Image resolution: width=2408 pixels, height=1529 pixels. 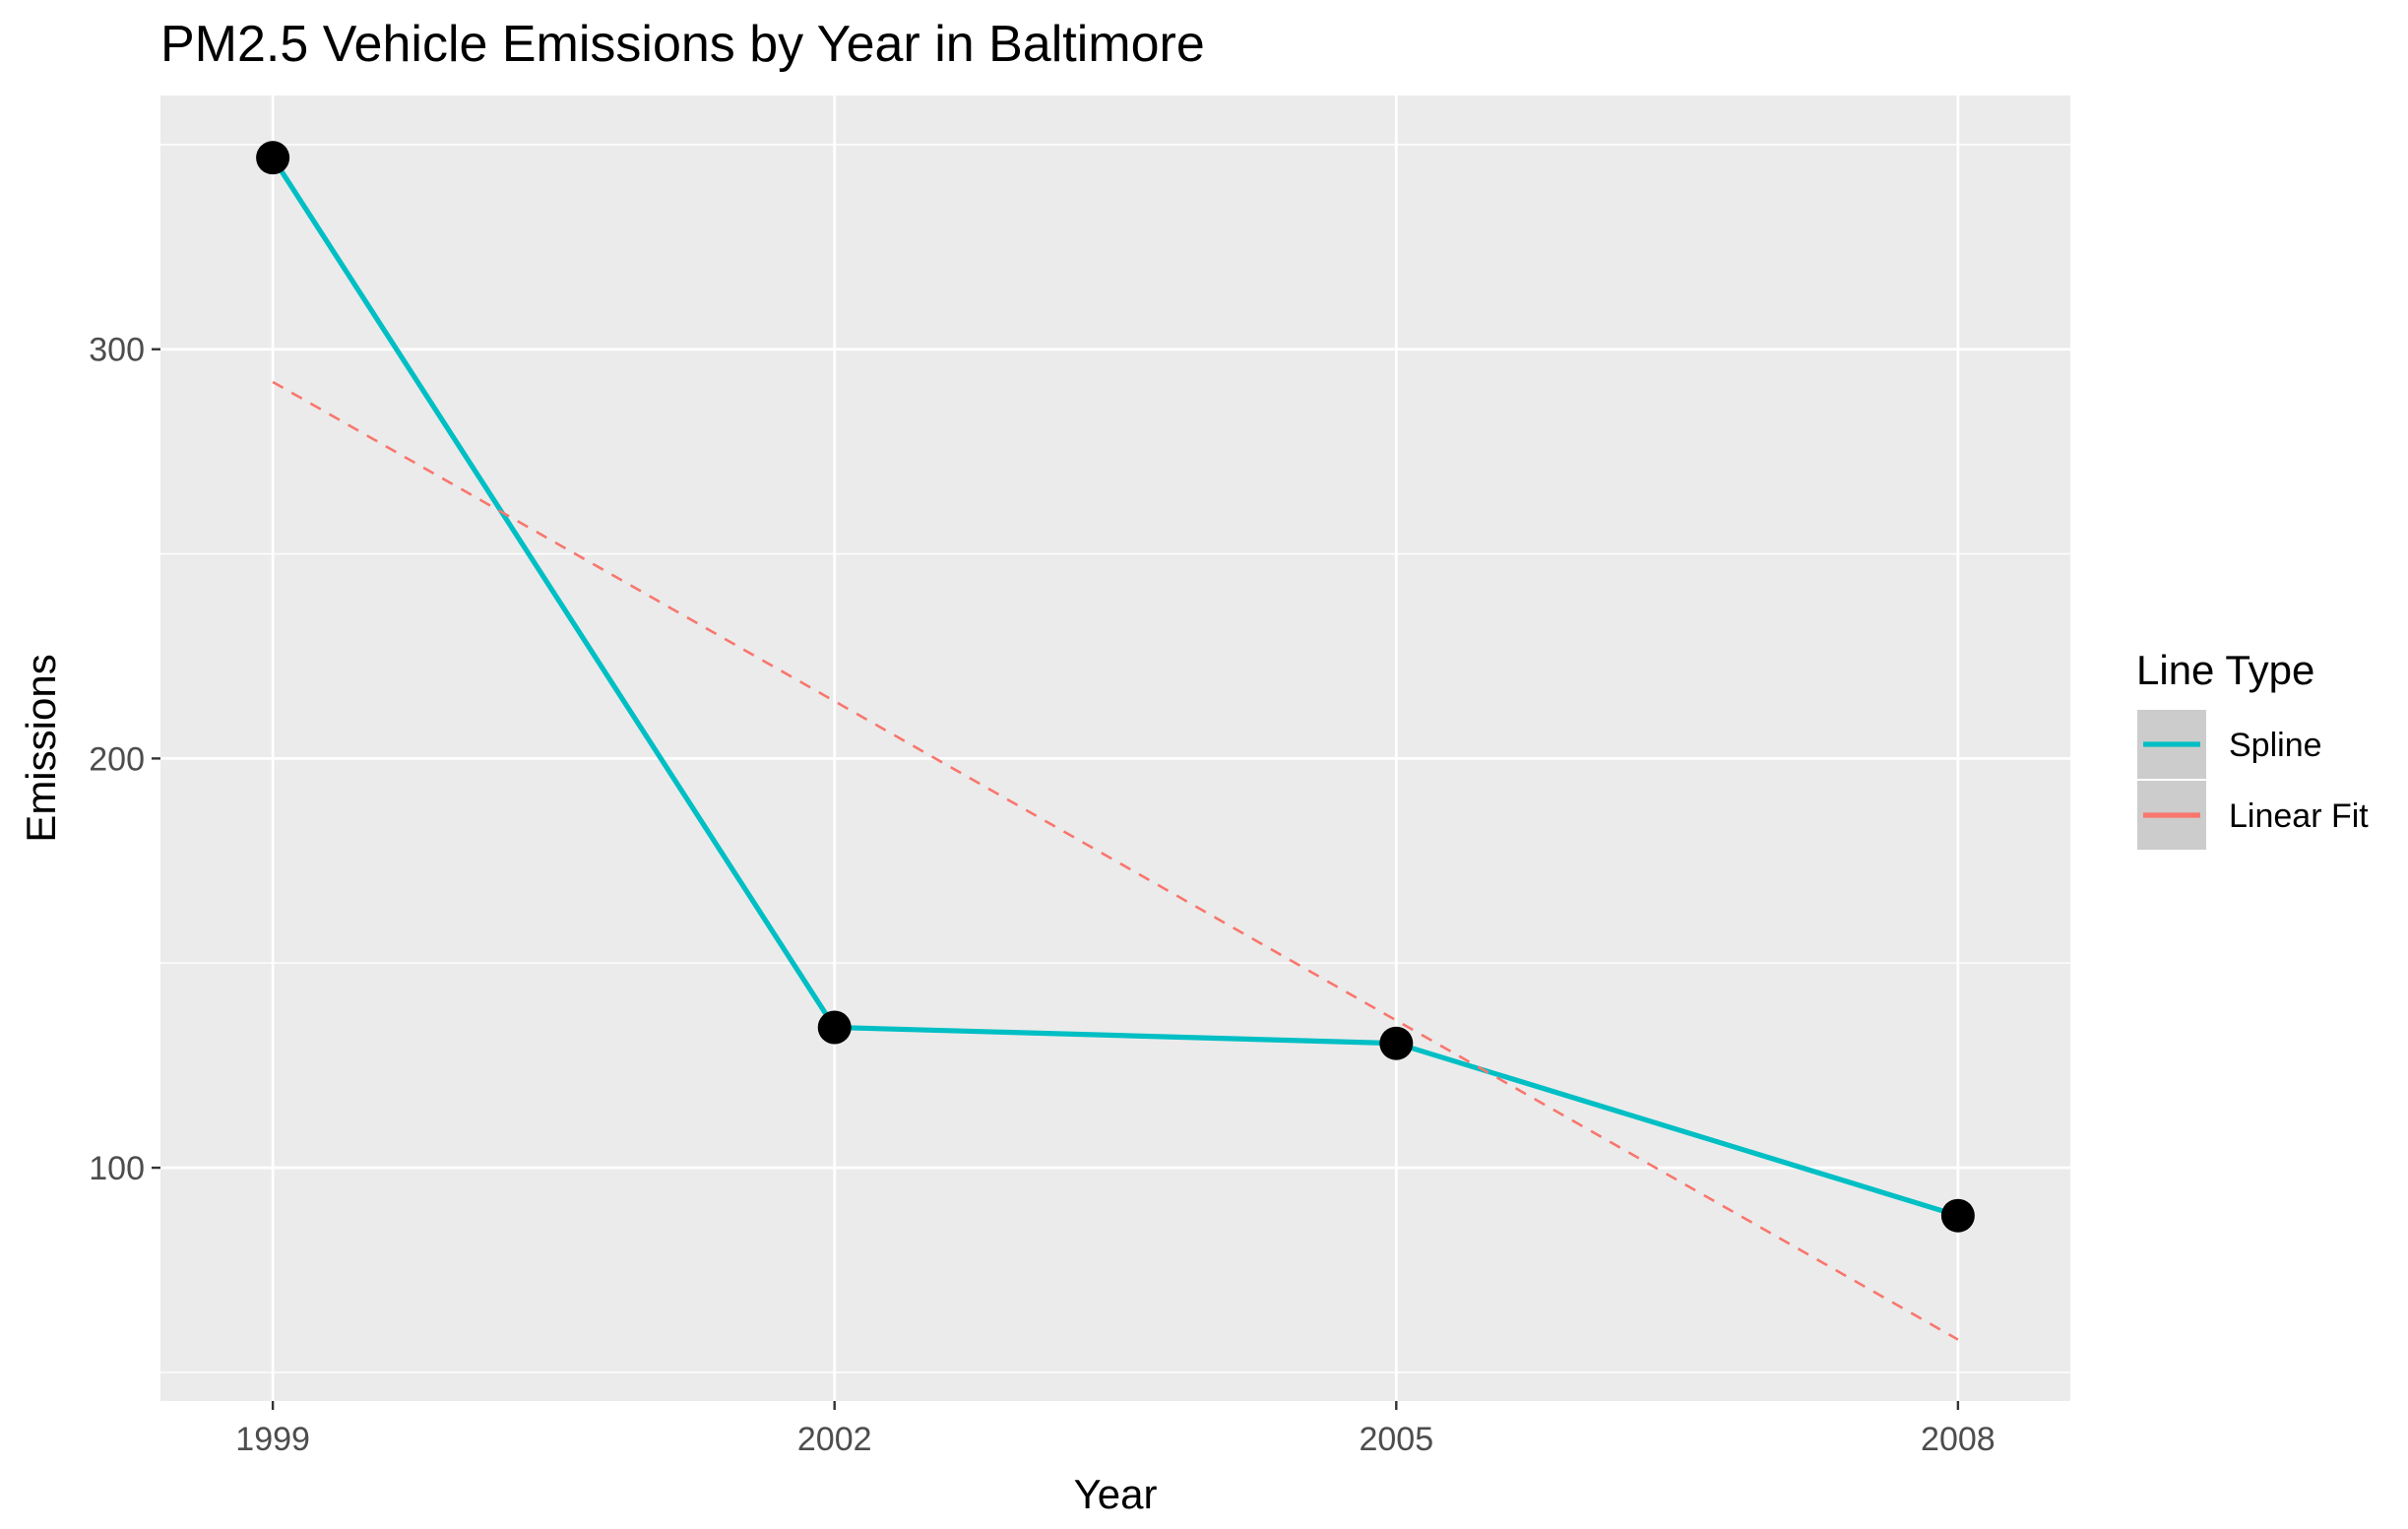 What do you see at coordinates (272, 1440) in the screenshot?
I see `x-tick-label-0: 1999` at bounding box center [272, 1440].